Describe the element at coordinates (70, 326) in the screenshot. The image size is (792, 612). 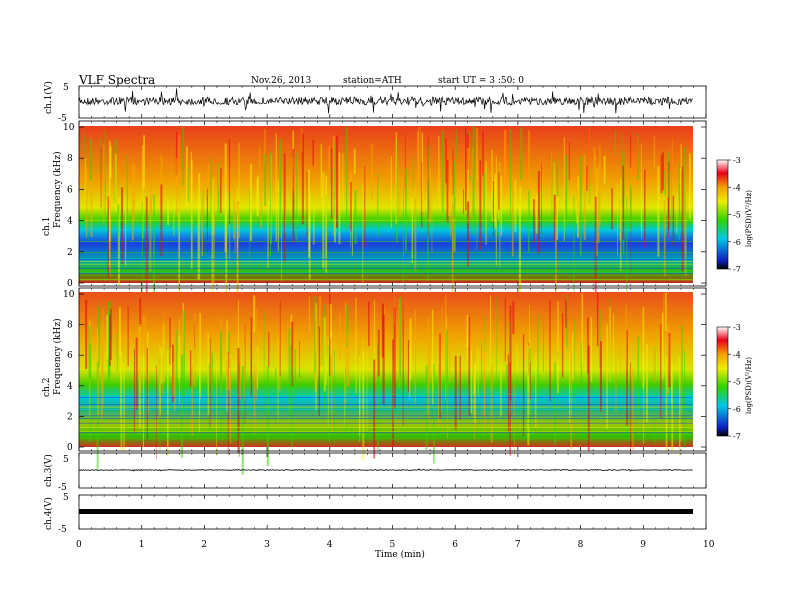
I see `frequency-tick-label: 8` at that location.